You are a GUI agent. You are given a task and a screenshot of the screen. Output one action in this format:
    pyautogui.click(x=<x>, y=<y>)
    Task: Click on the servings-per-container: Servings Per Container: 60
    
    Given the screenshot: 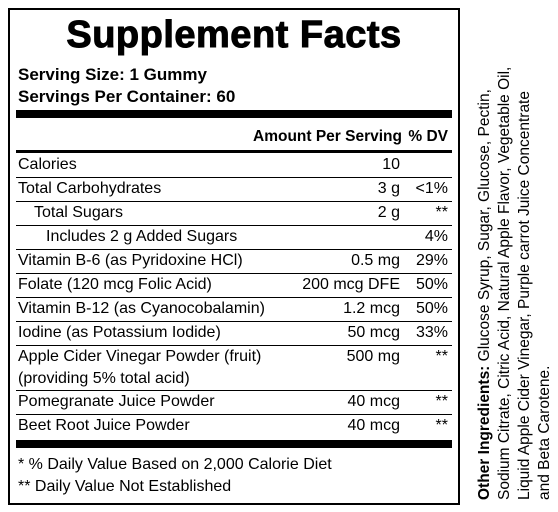 What is the action you would take?
    pyautogui.click(x=127, y=96)
    